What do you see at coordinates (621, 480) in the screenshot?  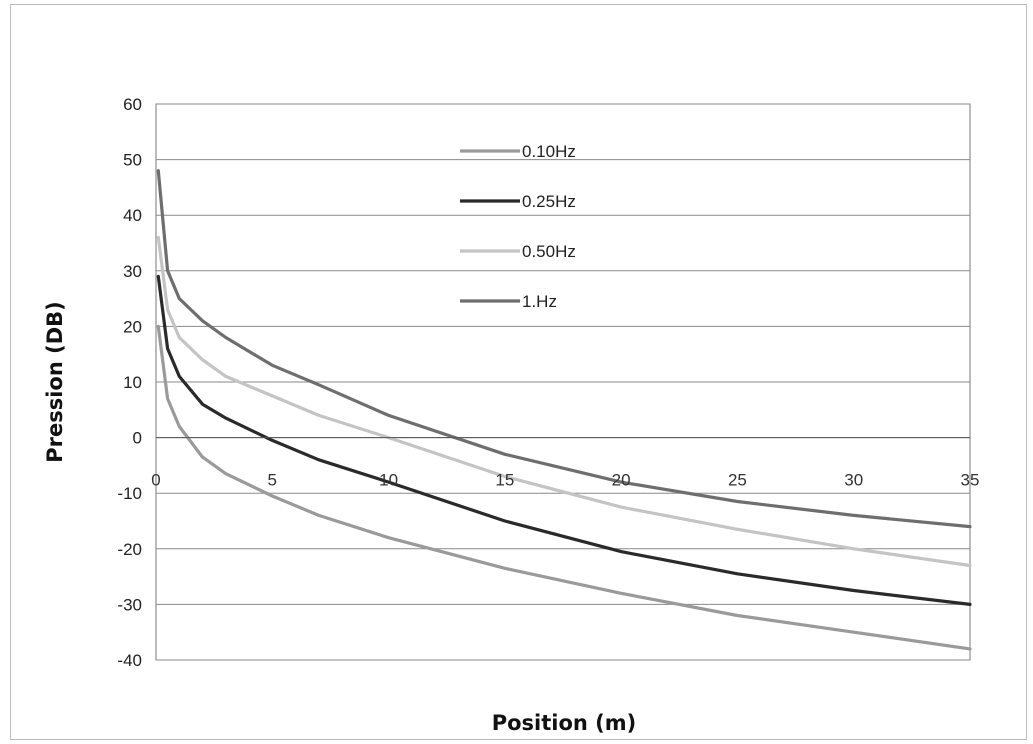 I see `x-tick-label: 20` at bounding box center [621, 480].